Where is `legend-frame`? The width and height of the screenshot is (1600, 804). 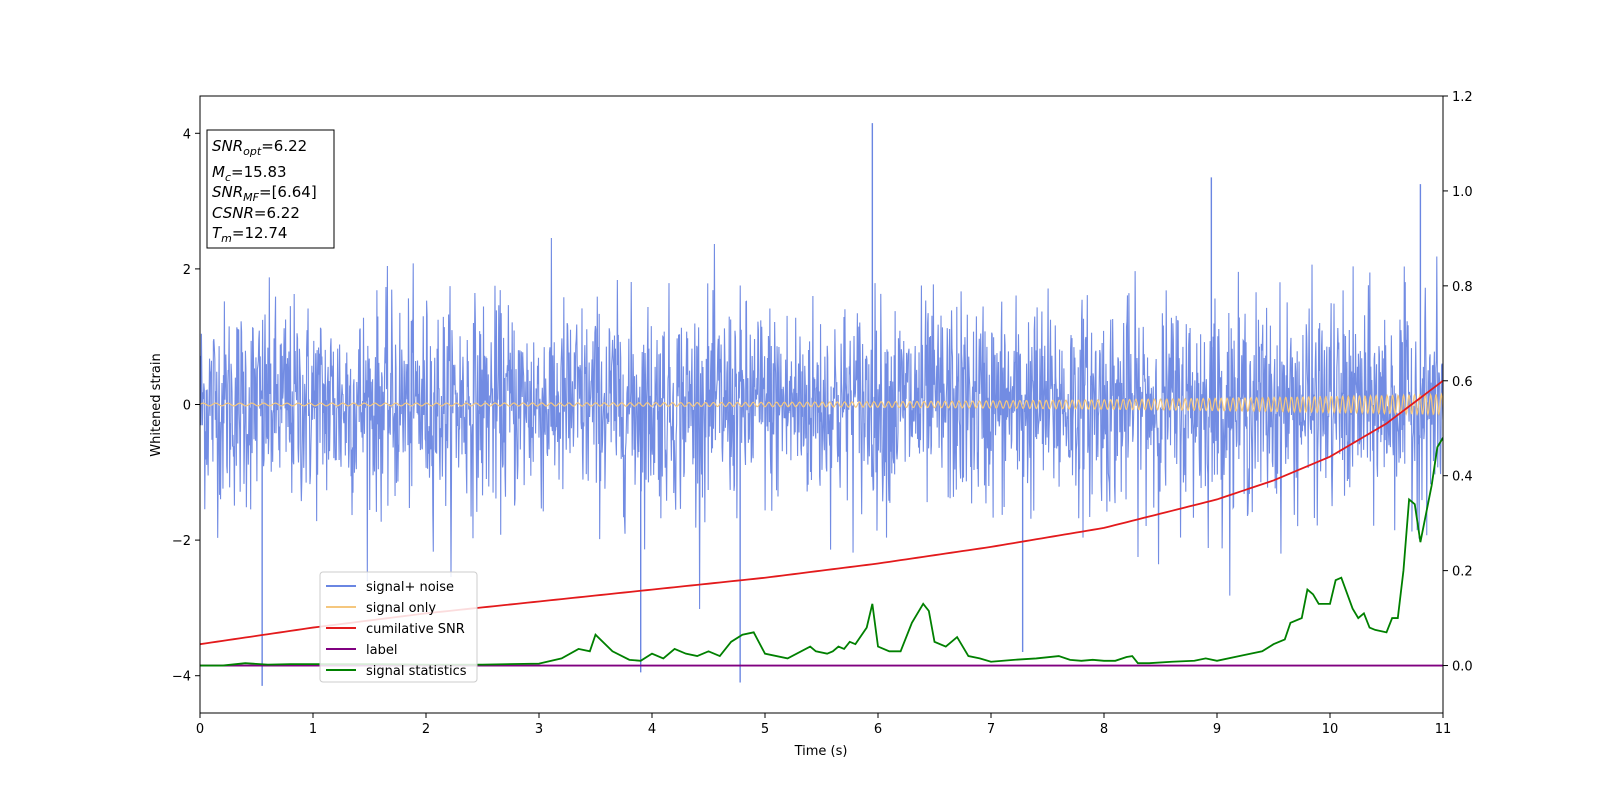
legend-frame is located at coordinates (398, 627).